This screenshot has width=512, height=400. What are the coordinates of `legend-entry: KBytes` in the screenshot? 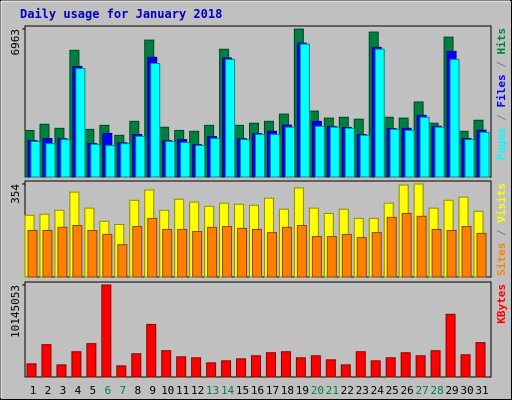 It's located at (501, 304).